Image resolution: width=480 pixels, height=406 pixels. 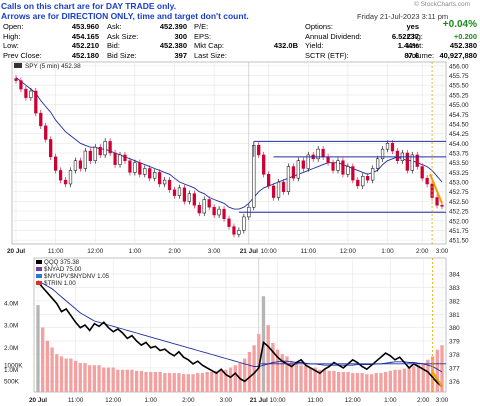 I want to click on y-tick-label: 451.75, so click(x=459, y=231).